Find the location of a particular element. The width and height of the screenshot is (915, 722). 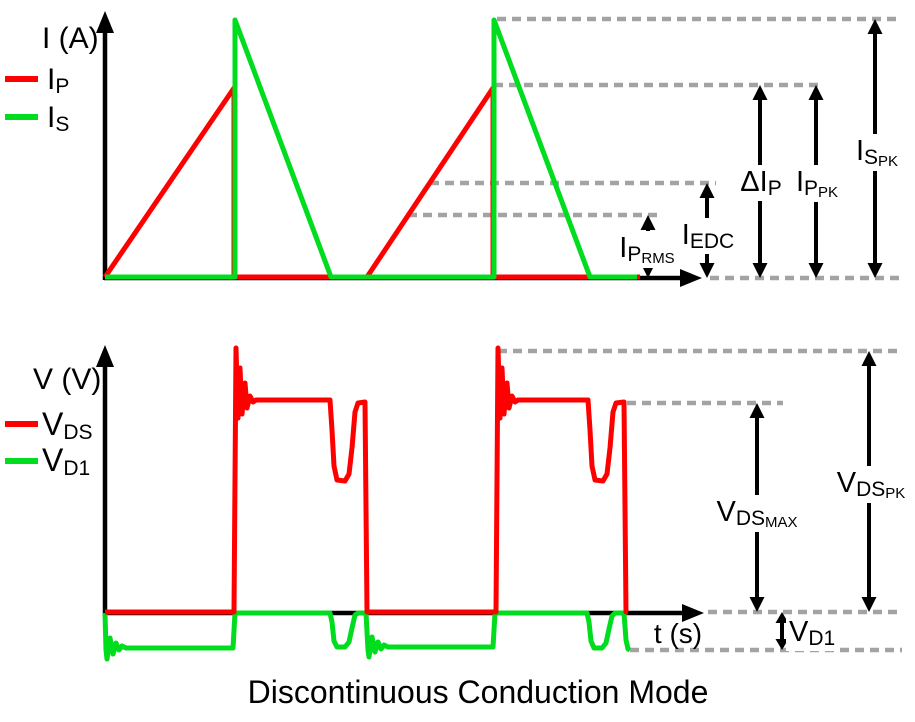

i-axis-label: I (A) is located at coordinates (70, 38).